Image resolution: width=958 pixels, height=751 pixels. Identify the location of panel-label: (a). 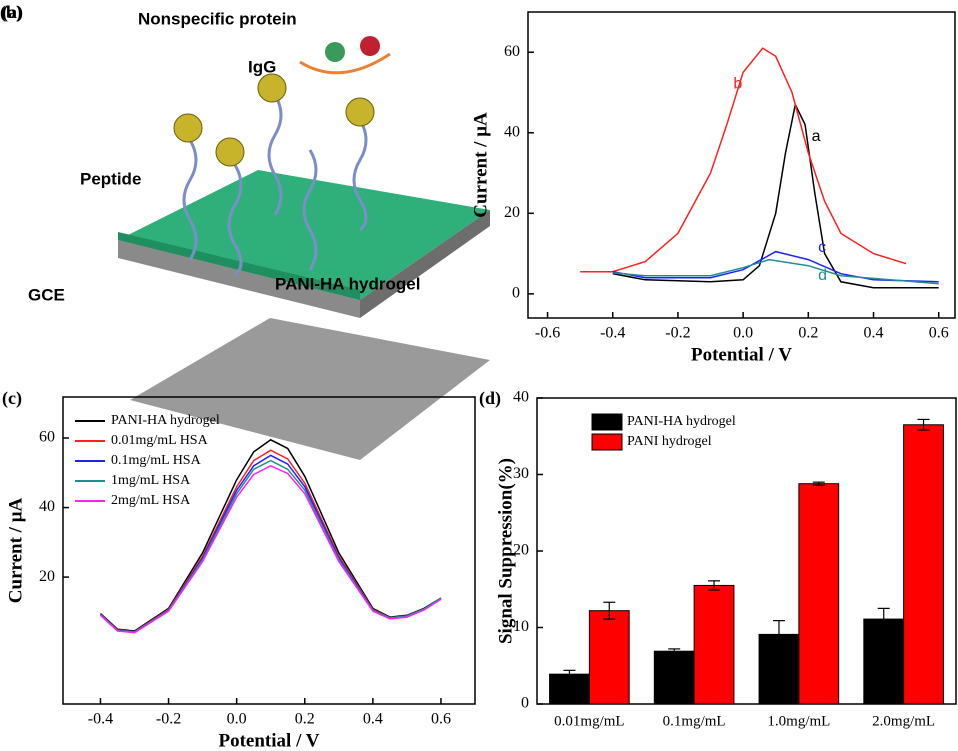
(12, 12).